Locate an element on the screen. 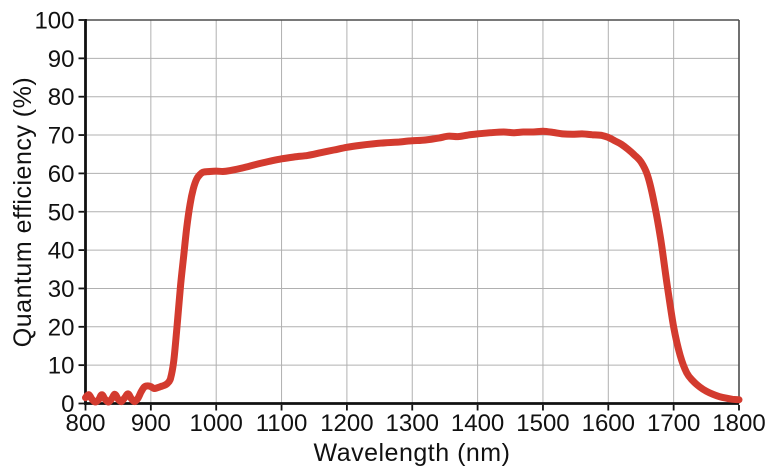 The width and height of the screenshot is (769, 470). x-tick-label: 1200 is located at coordinates (346, 423).